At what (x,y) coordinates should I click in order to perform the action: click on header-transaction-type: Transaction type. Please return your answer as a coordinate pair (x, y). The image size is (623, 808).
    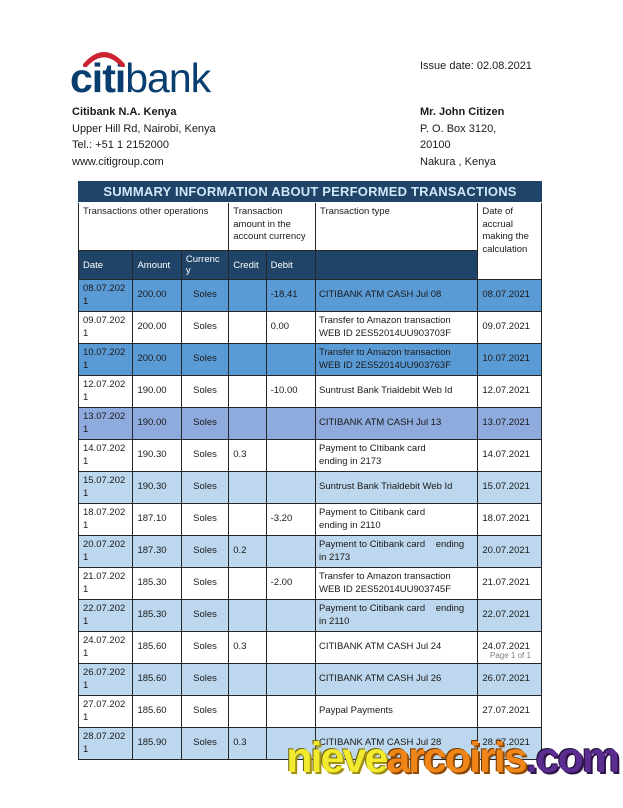
    Looking at the image, I should click on (396, 226).